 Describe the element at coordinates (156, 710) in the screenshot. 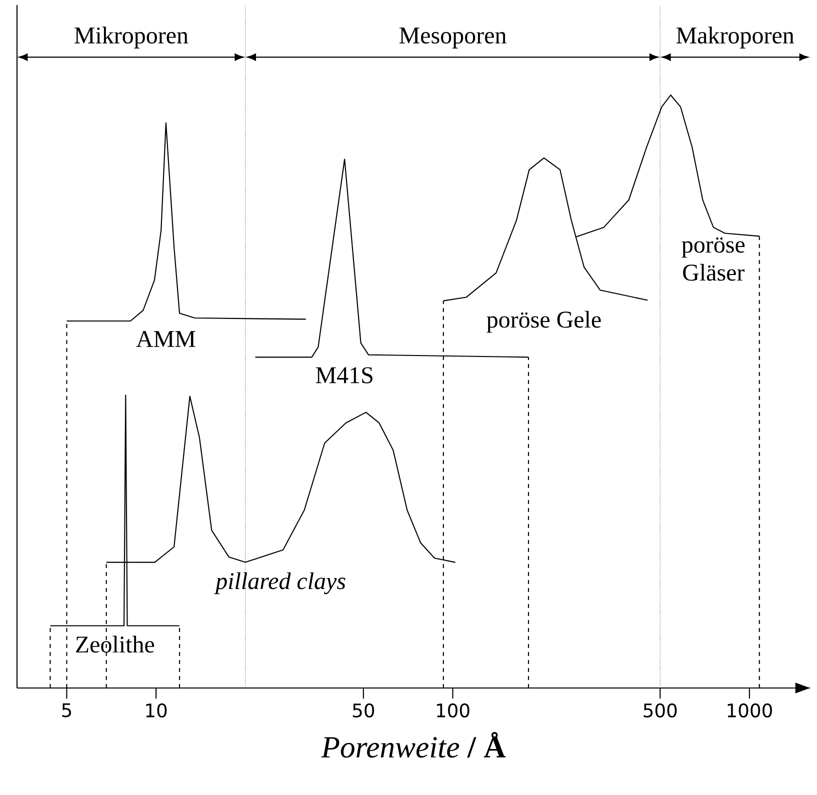

I see `x-tick-label: 10` at that location.